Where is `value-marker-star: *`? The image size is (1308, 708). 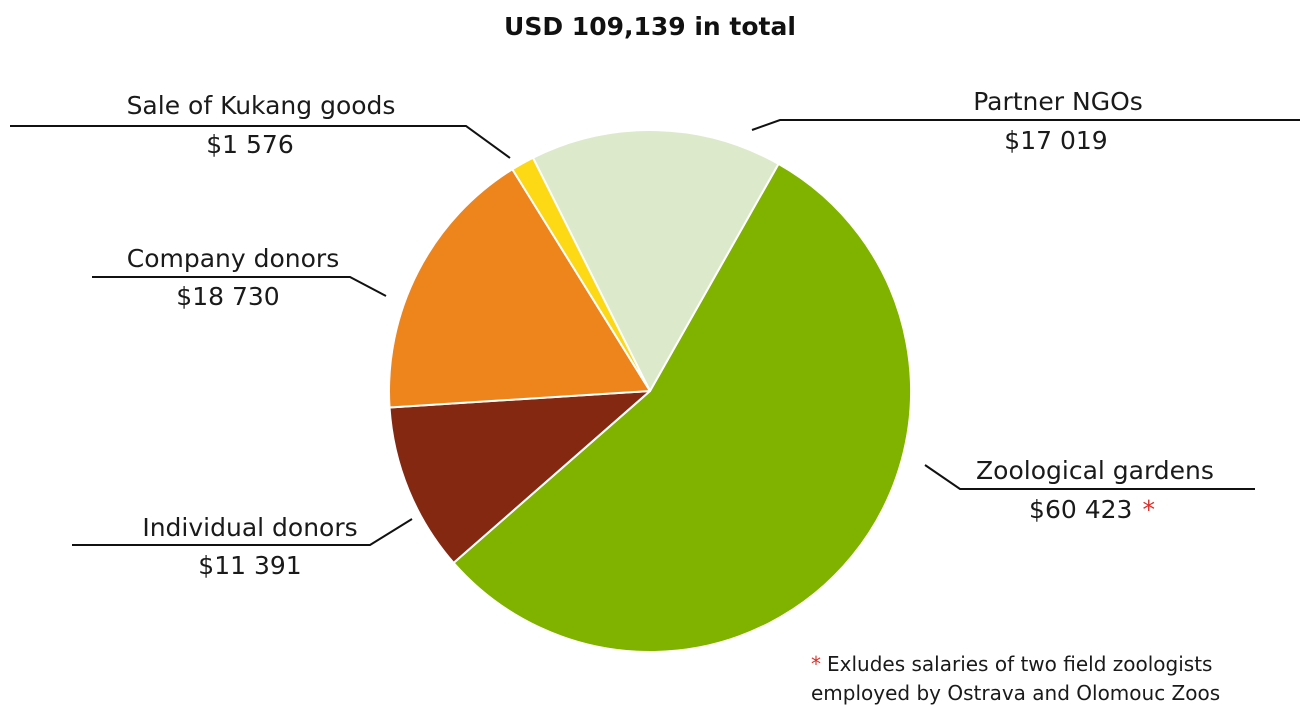 value-marker-star: * is located at coordinates (1148, 509).